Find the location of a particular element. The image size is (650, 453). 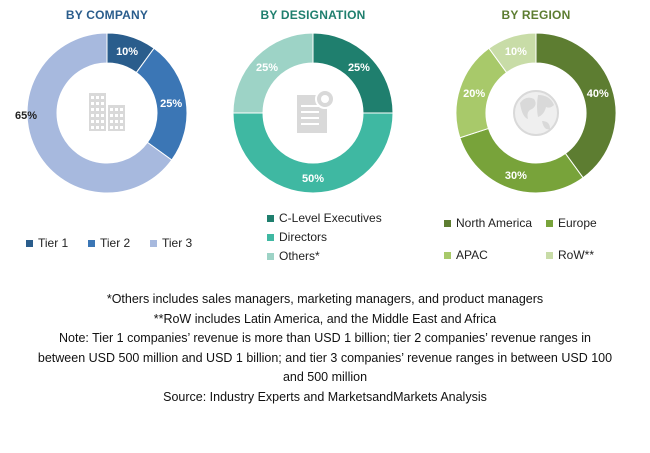

legend-item-c-level: C-Level Executives is located at coordinates (324, 218).